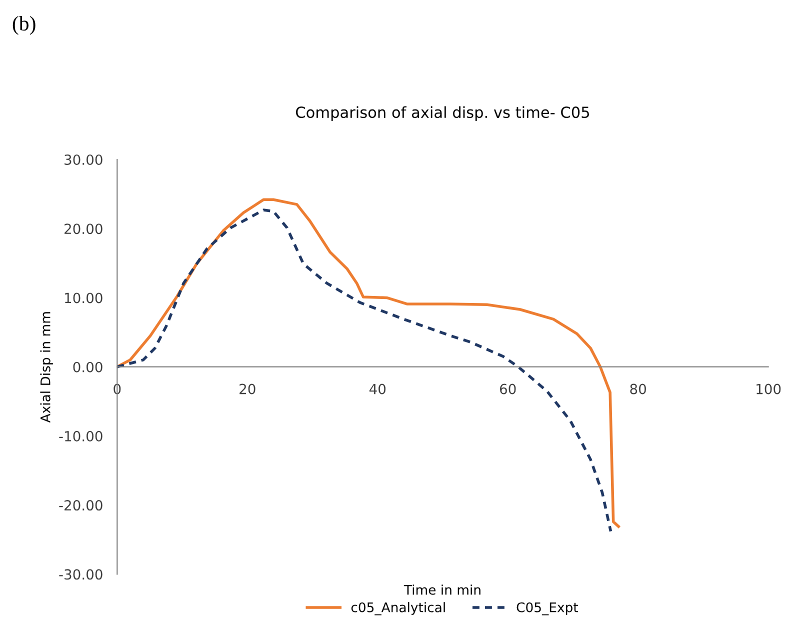 The height and width of the screenshot is (638, 797). Describe the element at coordinates (377, 389) in the screenshot. I see `x-tick-label: 40` at that location.